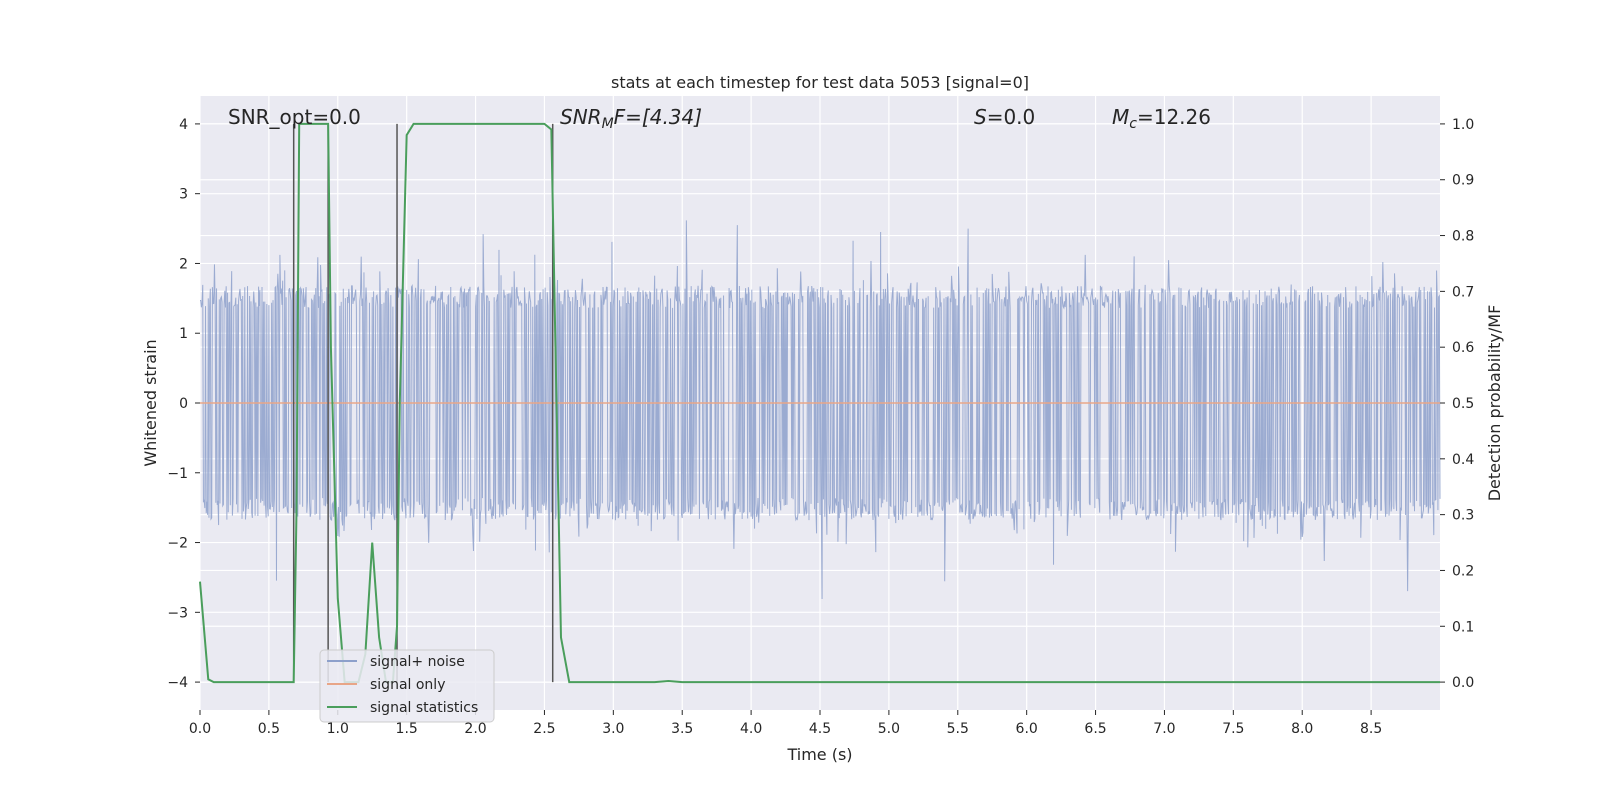 This screenshot has height=800, width=1600. I want to click on y-axis-label: Whitened strain, so click(150, 402).